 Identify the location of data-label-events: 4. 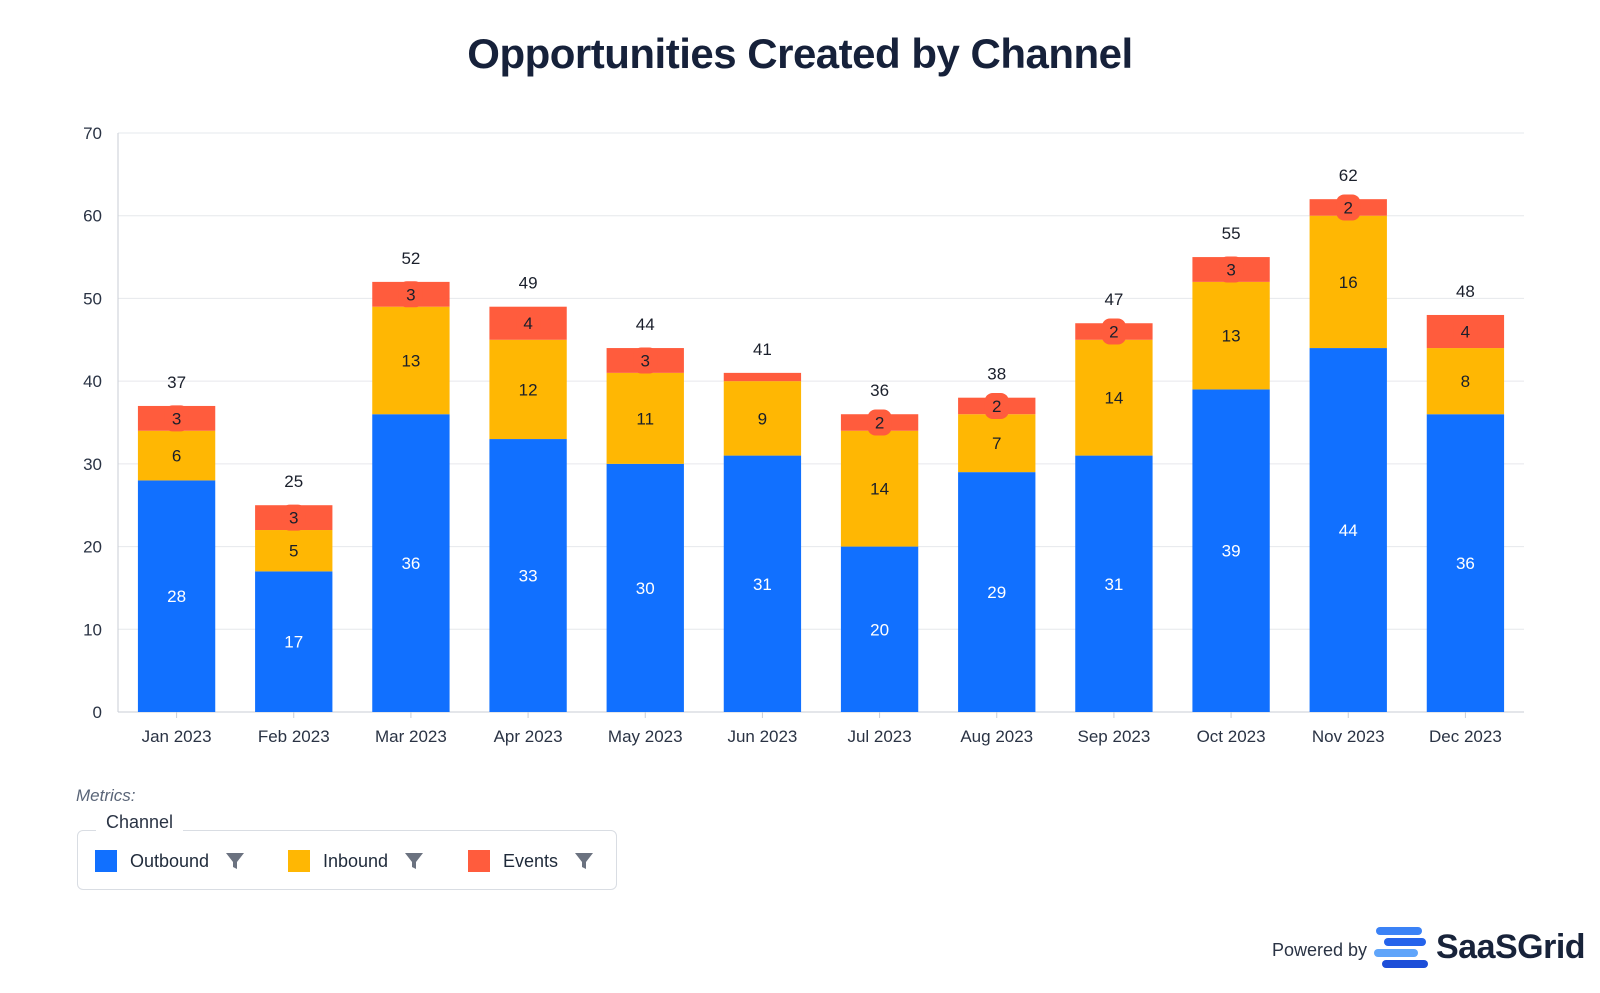
(527, 323).